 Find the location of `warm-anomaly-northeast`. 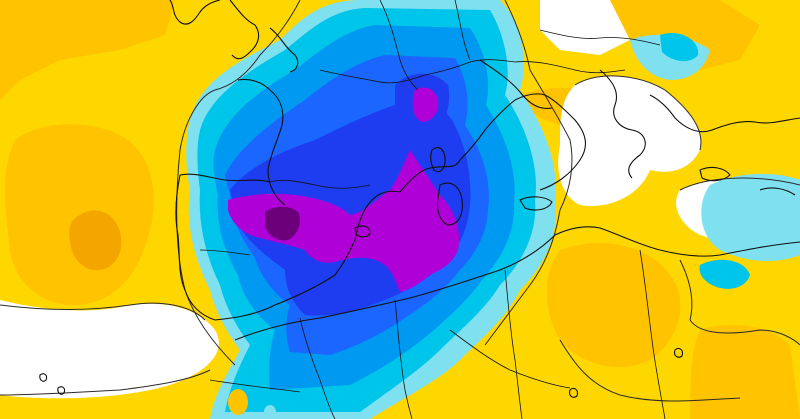

warm-anomaly-northeast is located at coordinates (685, 35).